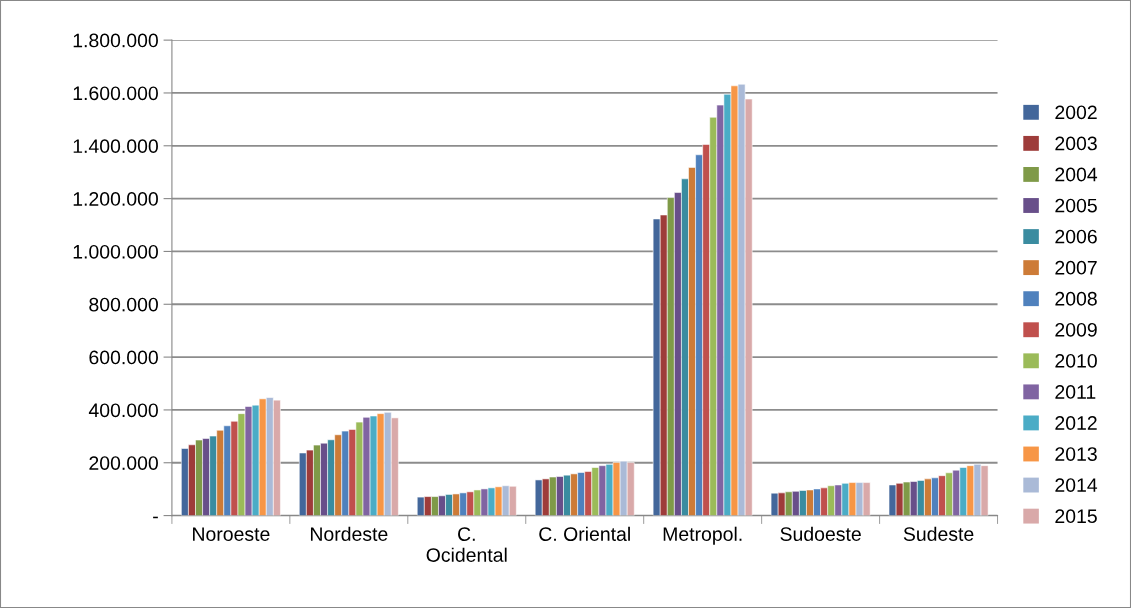 Image resolution: width=1131 pixels, height=608 pixels. What do you see at coordinates (1076, 454) in the screenshot?
I see `legend-label: 2013` at bounding box center [1076, 454].